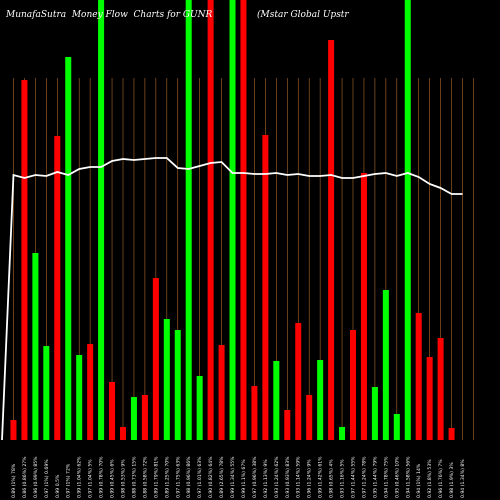  What do you see at coordinates (124, 478) in the screenshot?
I see `x-tick-label: 0.98 (0.53%) 9%` at bounding box center [124, 478].